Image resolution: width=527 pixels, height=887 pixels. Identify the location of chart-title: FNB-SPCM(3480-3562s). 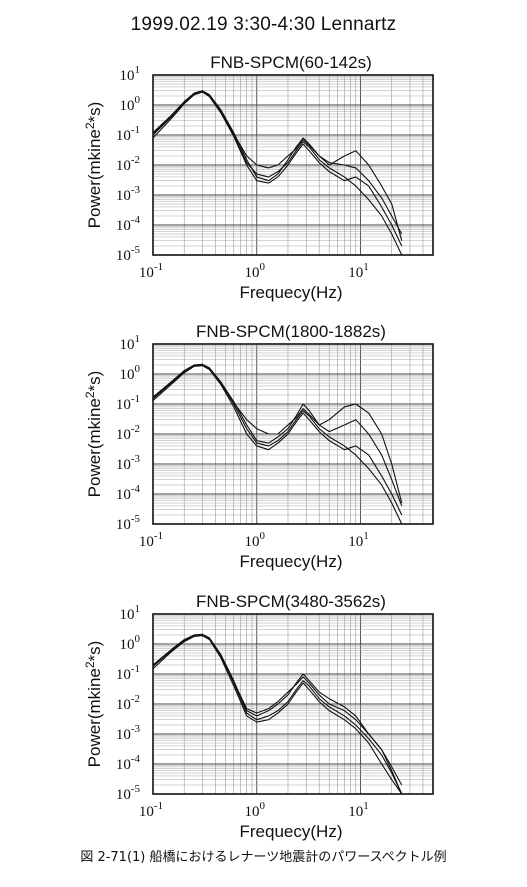
(291, 601).